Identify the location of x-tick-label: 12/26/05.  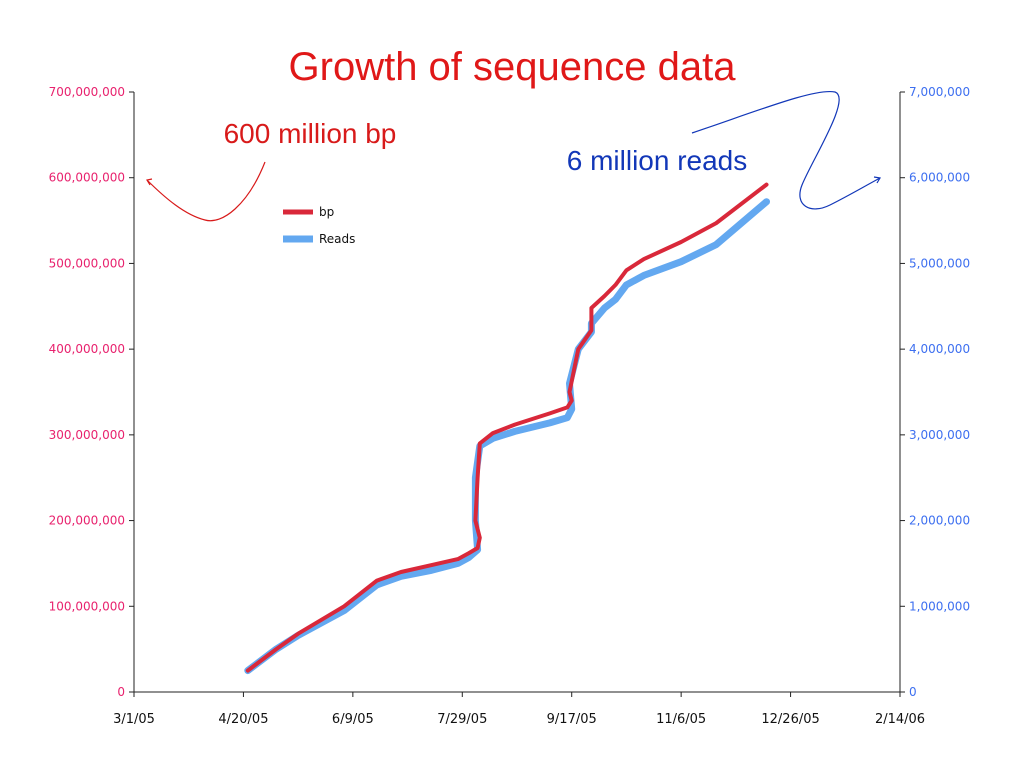
(790, 719).